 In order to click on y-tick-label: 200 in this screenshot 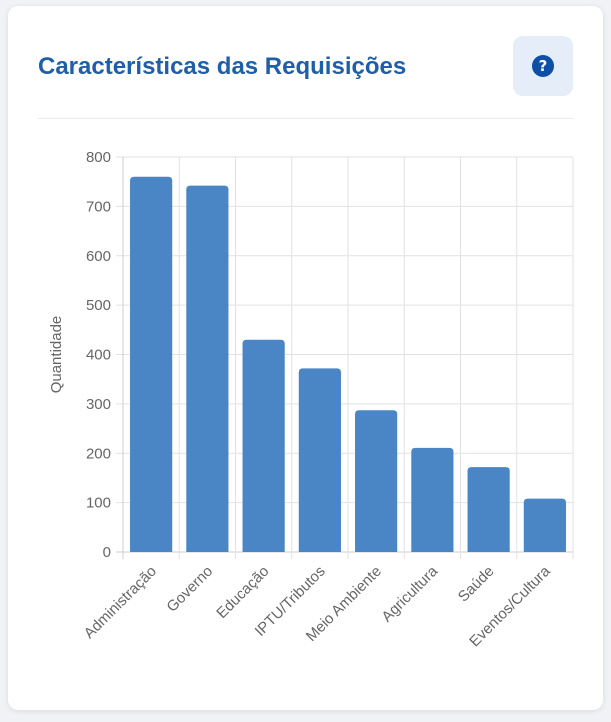, I will do `click(98, 453)`.